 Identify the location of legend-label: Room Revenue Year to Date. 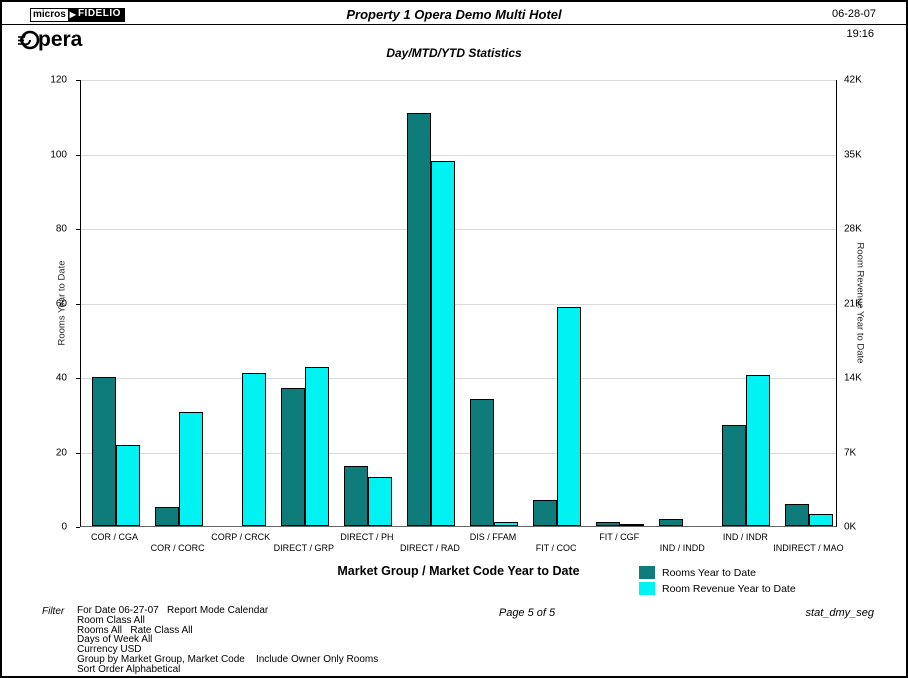
(729, 588).